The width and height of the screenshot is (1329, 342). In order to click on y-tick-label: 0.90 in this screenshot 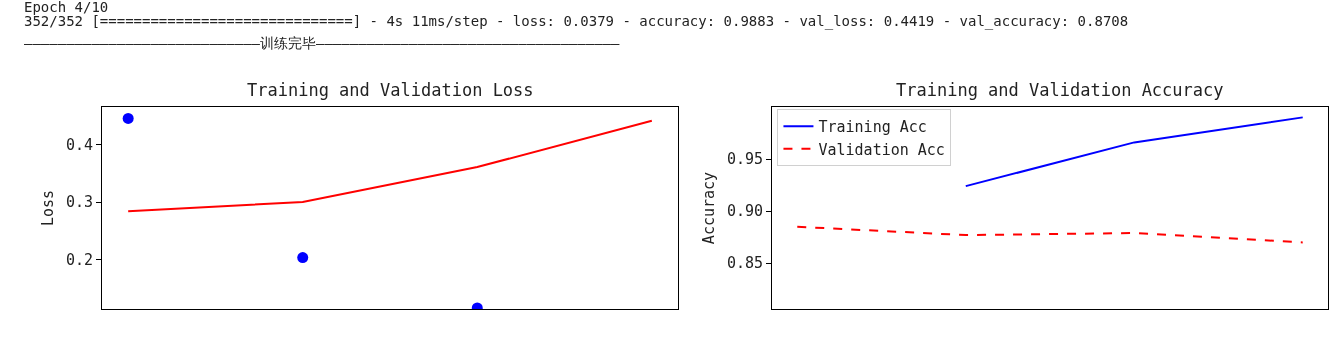, I will do `click(744, 211)`.